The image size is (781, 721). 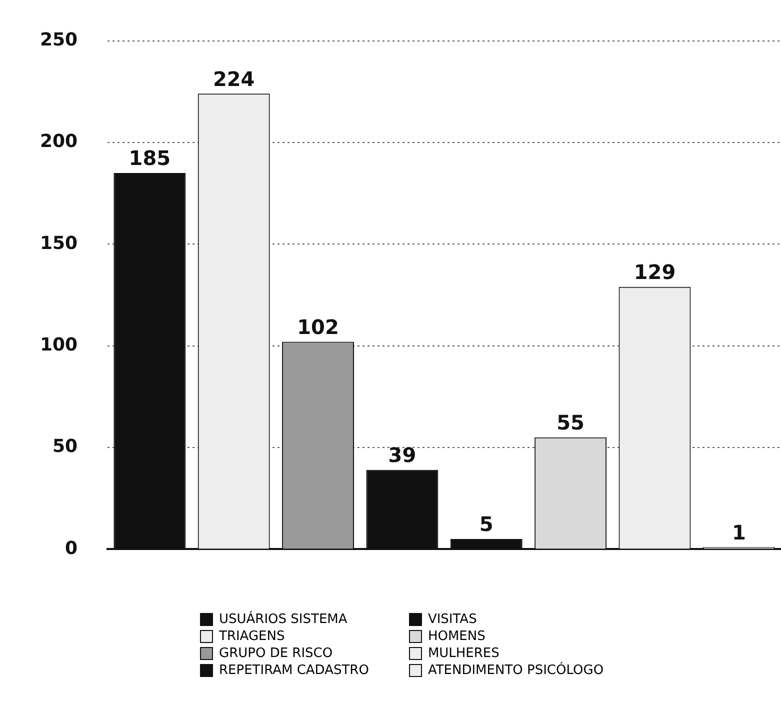 What do you see at coordinates (233, 78) in the screenshot?
I see `data-label: 224` at bounding box center [233, 78].